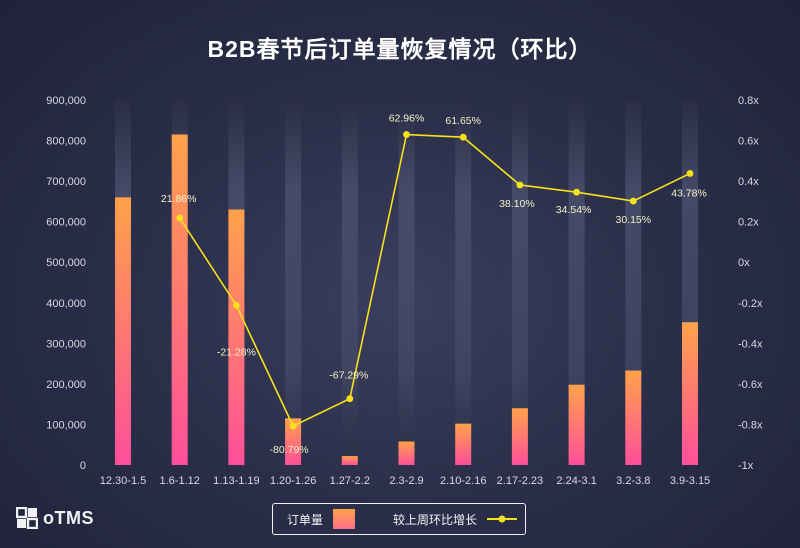 Image resolution: width=800 pixels, height=548 pixels. Describe the element at coordinates (66, 223) in the screenshot. I see `y-left-tick: 600,000` at that location.